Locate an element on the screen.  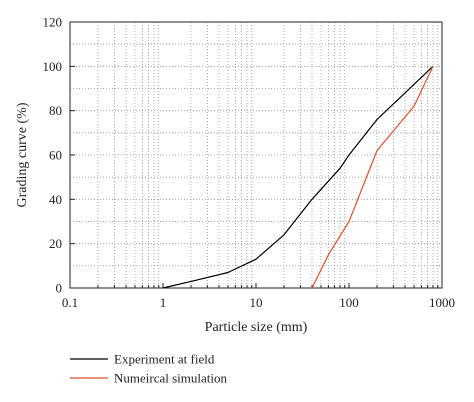
y-tick-label: 0 is located at coordinates (59, 288).